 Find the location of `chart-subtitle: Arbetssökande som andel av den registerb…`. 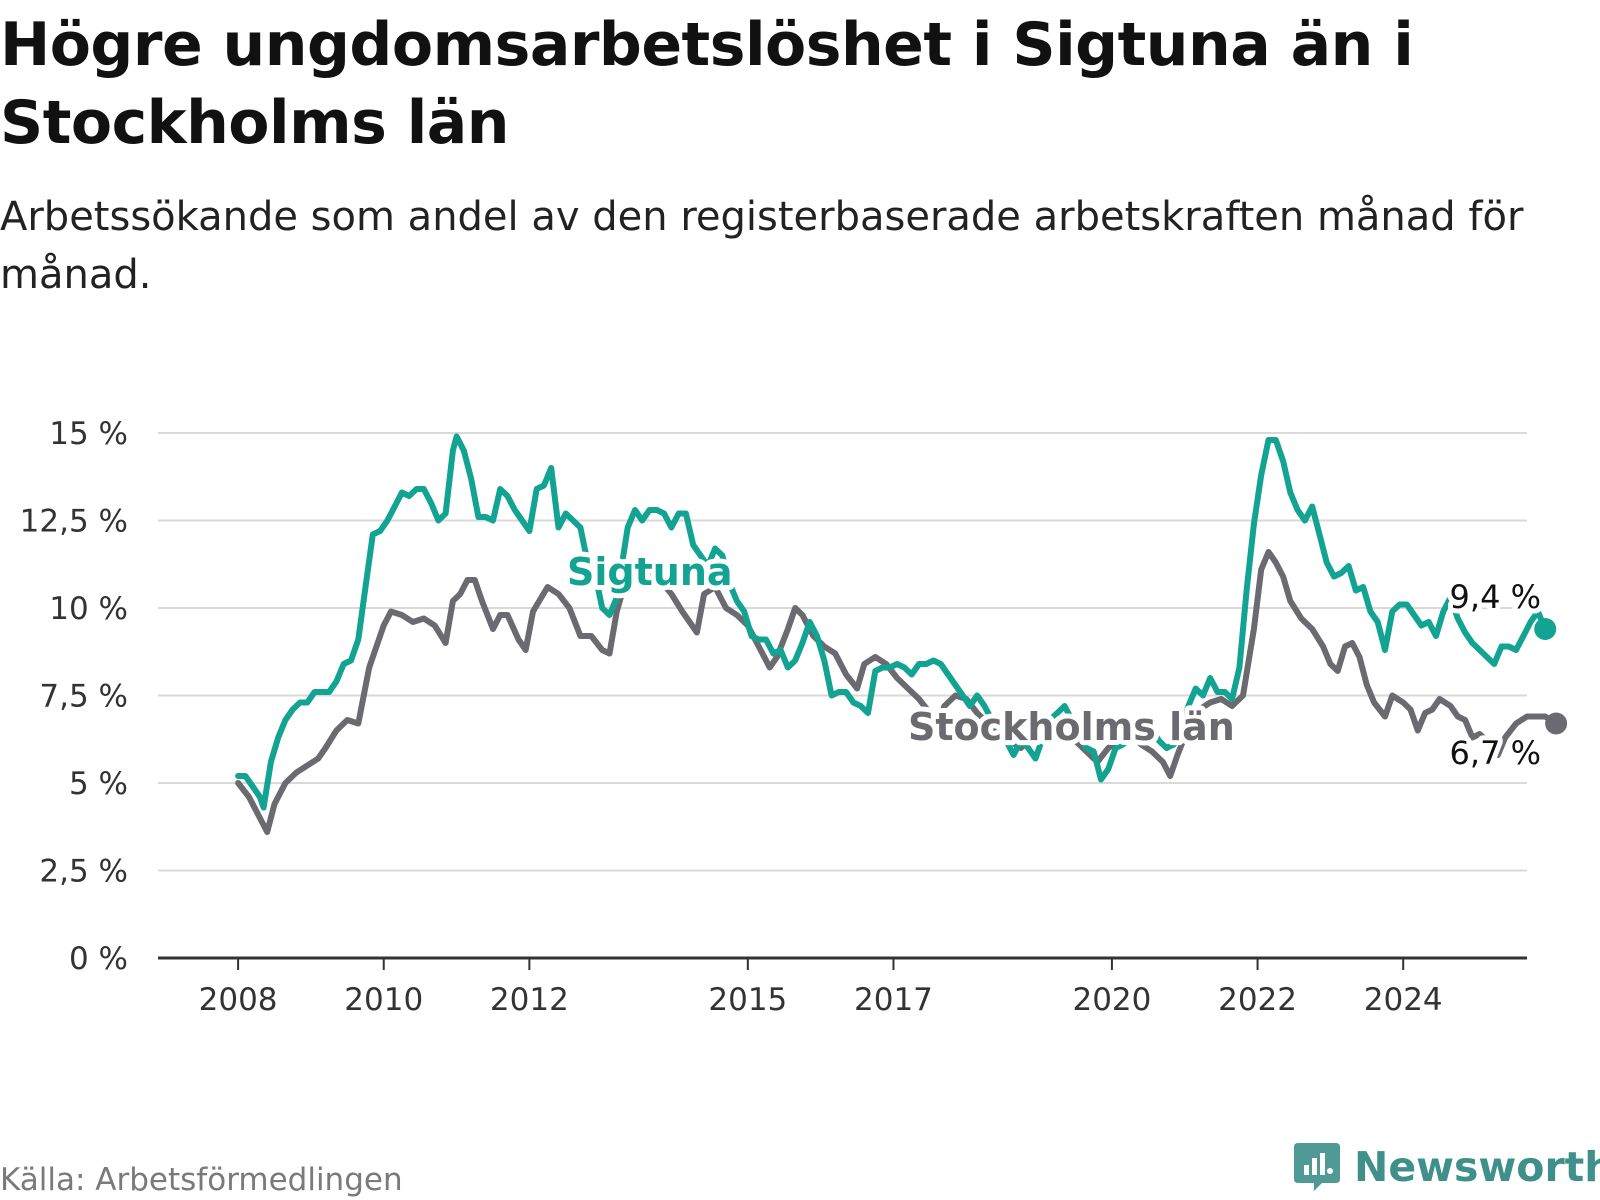

chart-subtitle: Arbetssökande som andel av den registerb… is located at coordinates (762, 246).